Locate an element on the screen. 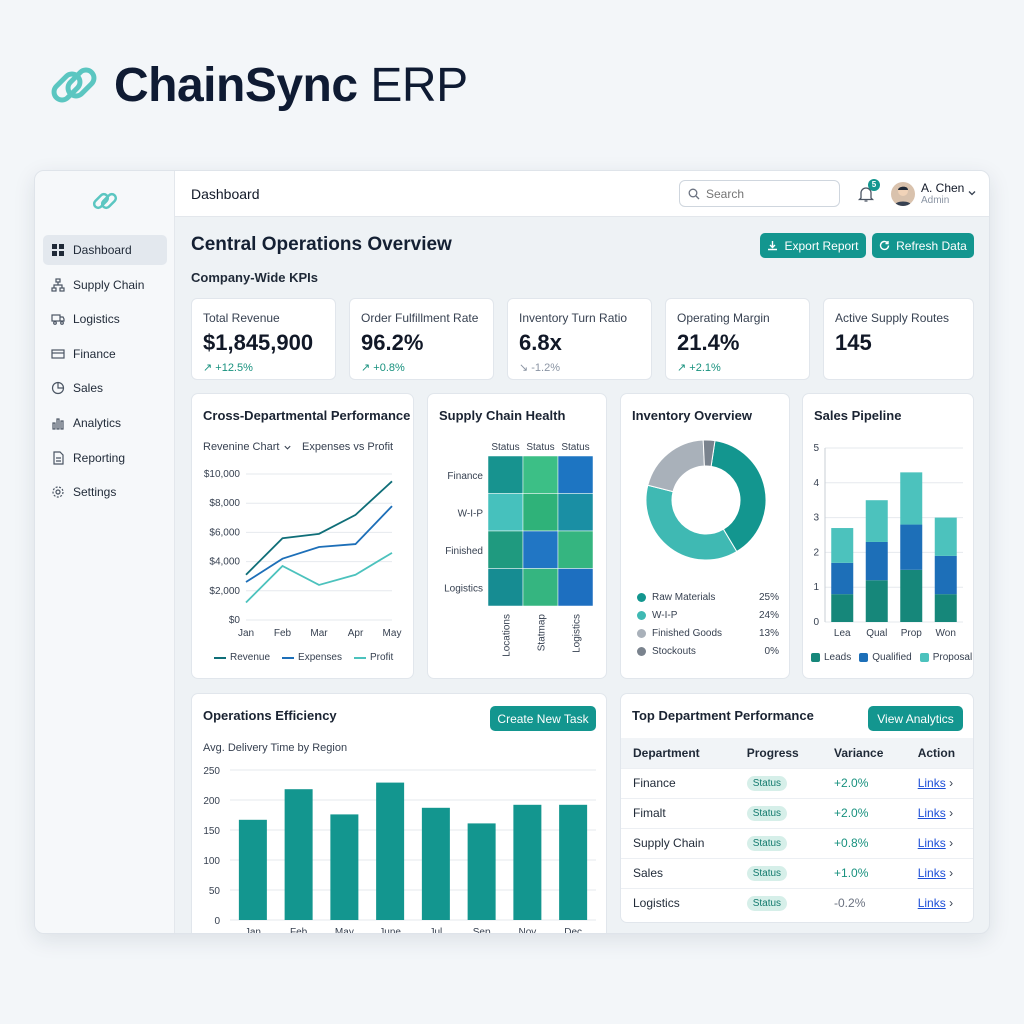 This screenshot has height=1024, width=1024. series-line-profit is located at coordinates (319, 578).